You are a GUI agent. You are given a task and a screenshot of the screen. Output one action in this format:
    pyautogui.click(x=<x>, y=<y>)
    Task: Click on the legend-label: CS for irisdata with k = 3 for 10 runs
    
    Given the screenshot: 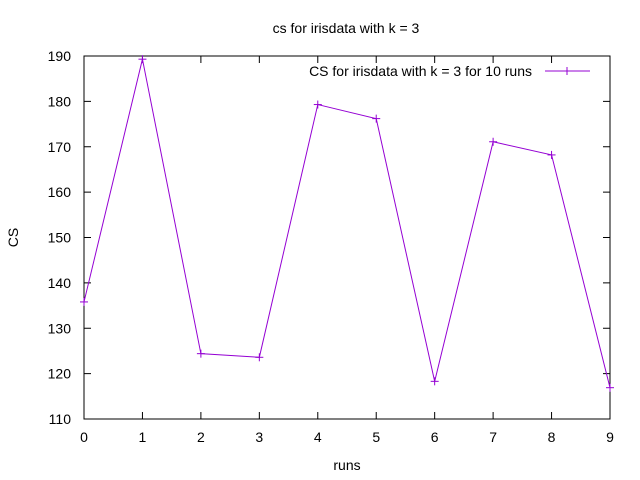 What is the action you would take?
    pyautogui.click(x=420, y=71)
    